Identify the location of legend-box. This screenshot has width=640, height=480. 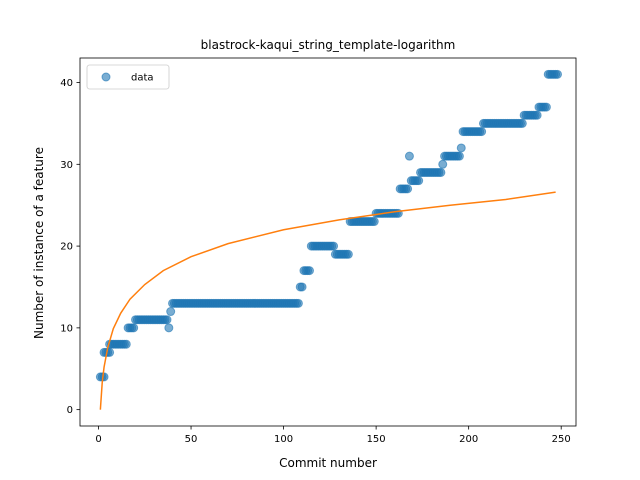
(128, 77).